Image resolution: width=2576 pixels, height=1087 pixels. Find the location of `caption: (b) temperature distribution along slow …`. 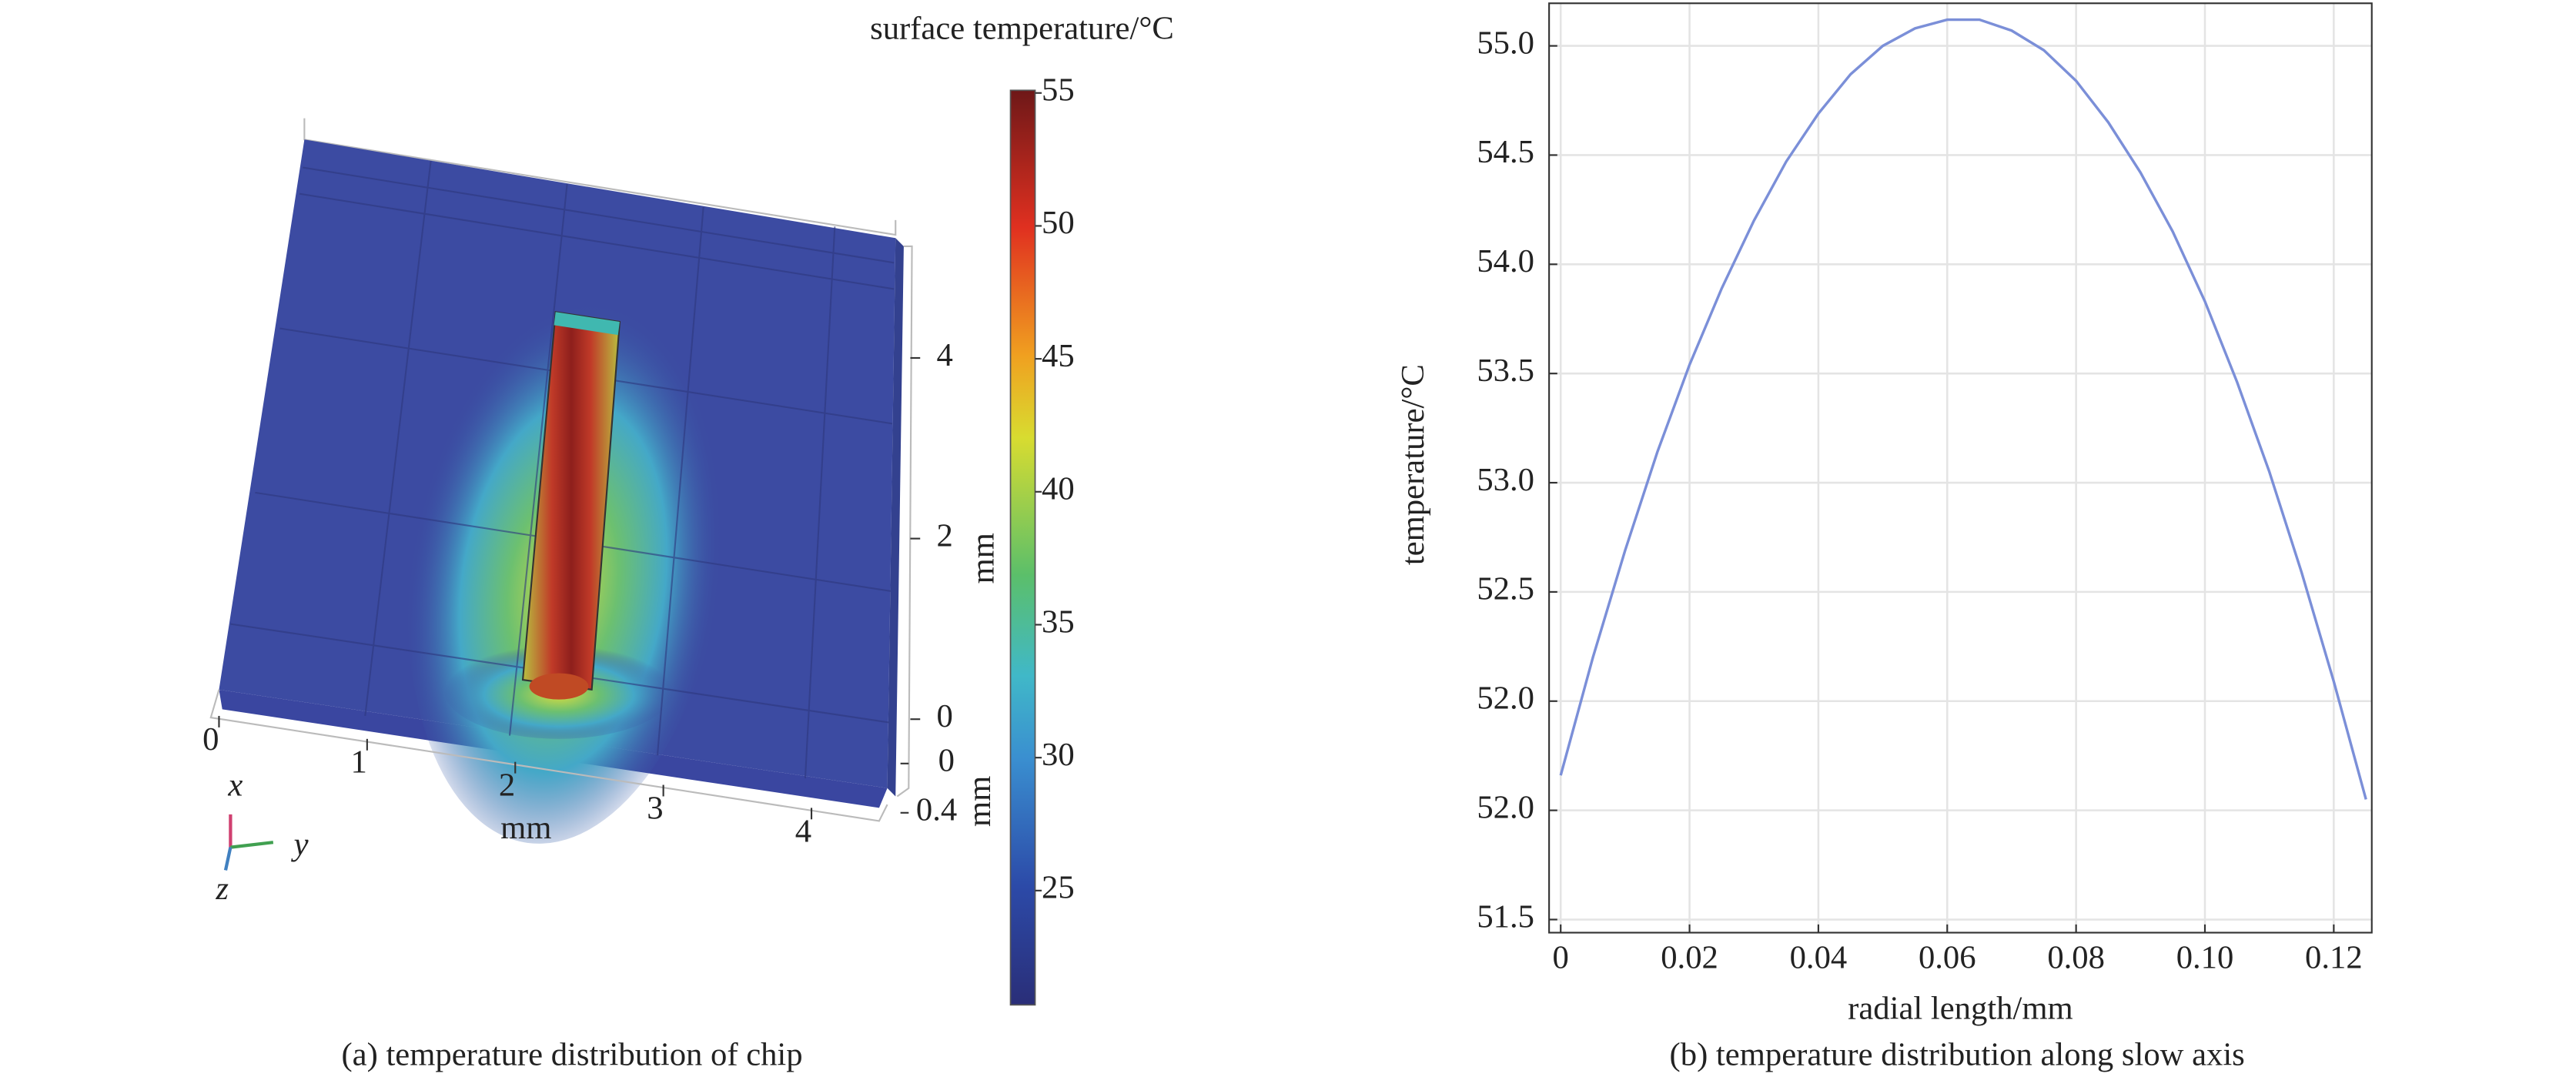

caption: (b) temperature distribution along slow … is located at coordinates (1958, 1054).